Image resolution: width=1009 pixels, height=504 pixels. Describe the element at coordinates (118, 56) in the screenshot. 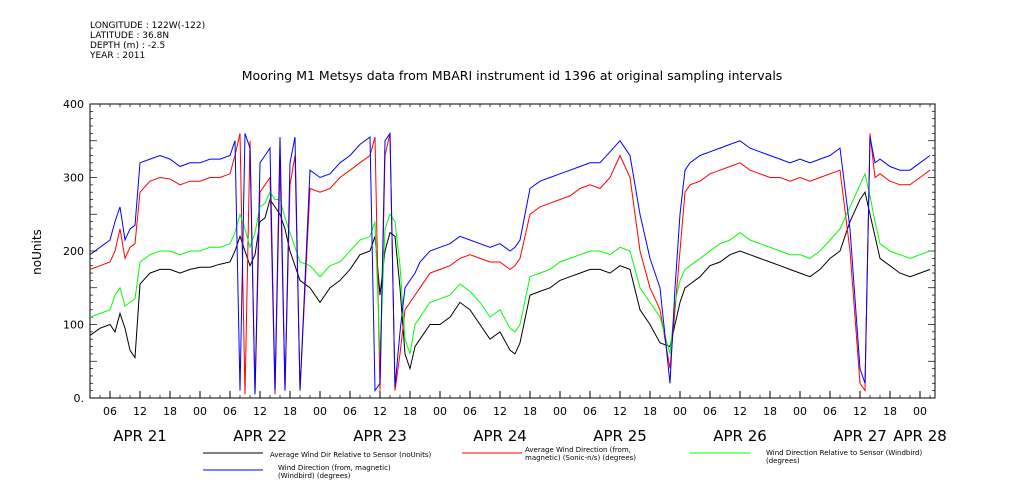

I see `year-text: YEAR : 2011` at that location.